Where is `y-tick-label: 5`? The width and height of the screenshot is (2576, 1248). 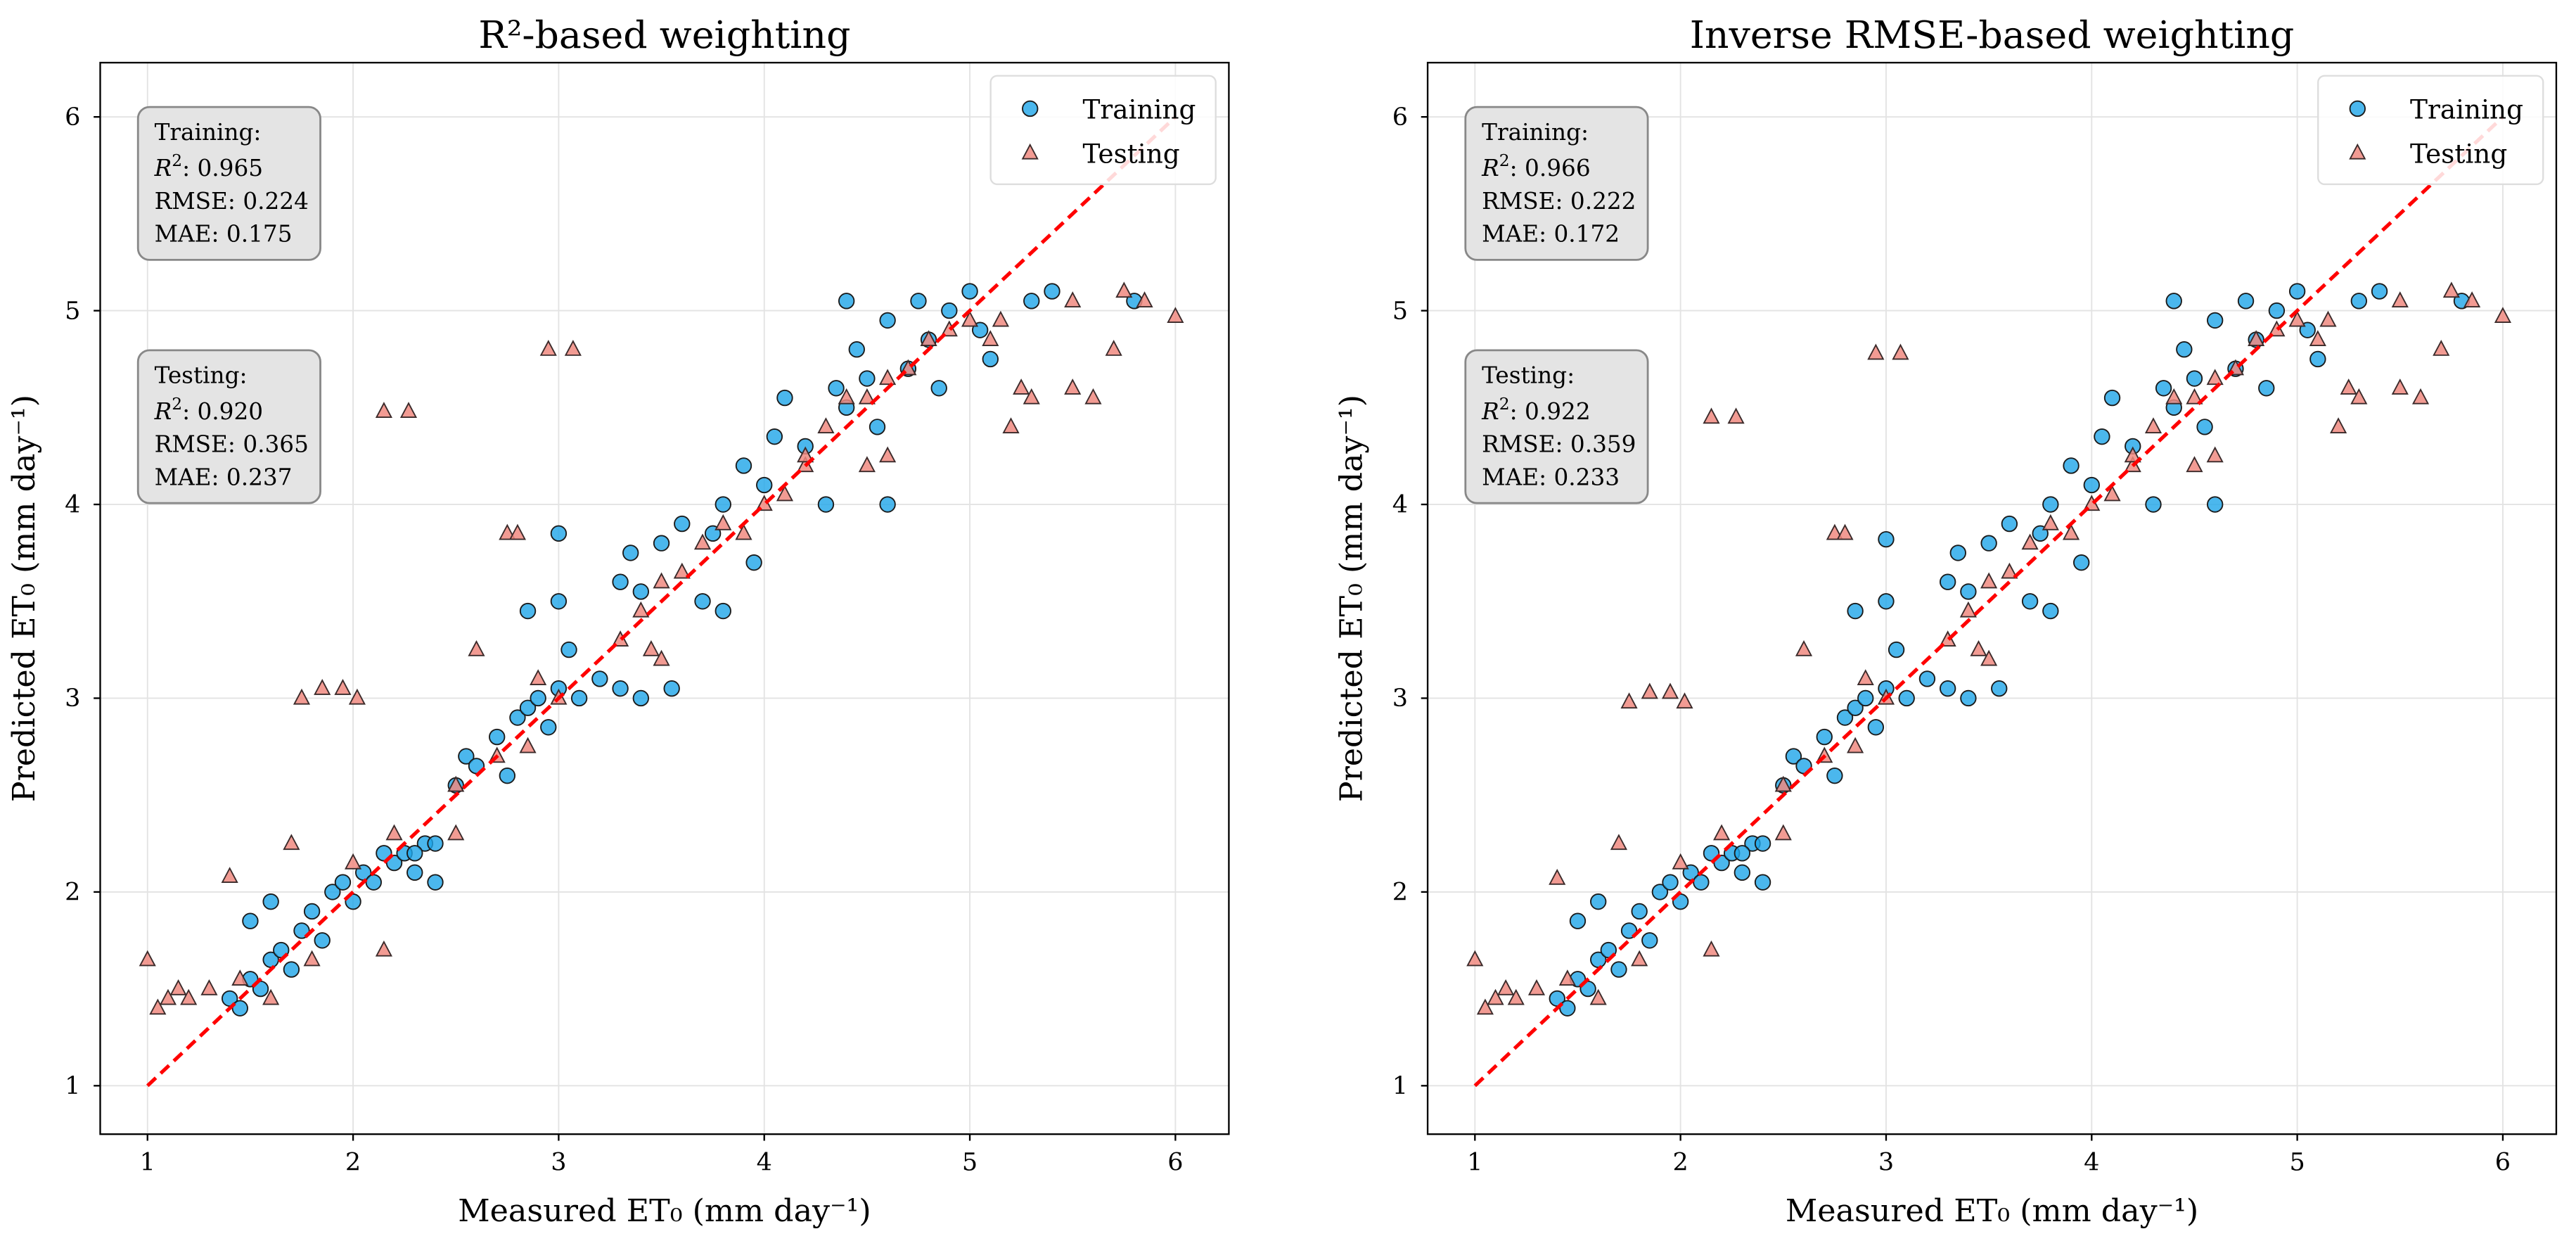
y-tick-label: 5 is located at coordinates (1400, 310).